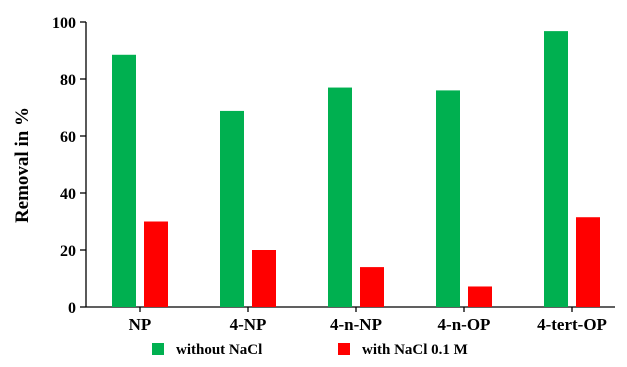 The width and height of the screenshot is (627, 367). Describe the element at coordinates (68, 80) in the screenshot. I see `y-tick-label: 80` at that location.